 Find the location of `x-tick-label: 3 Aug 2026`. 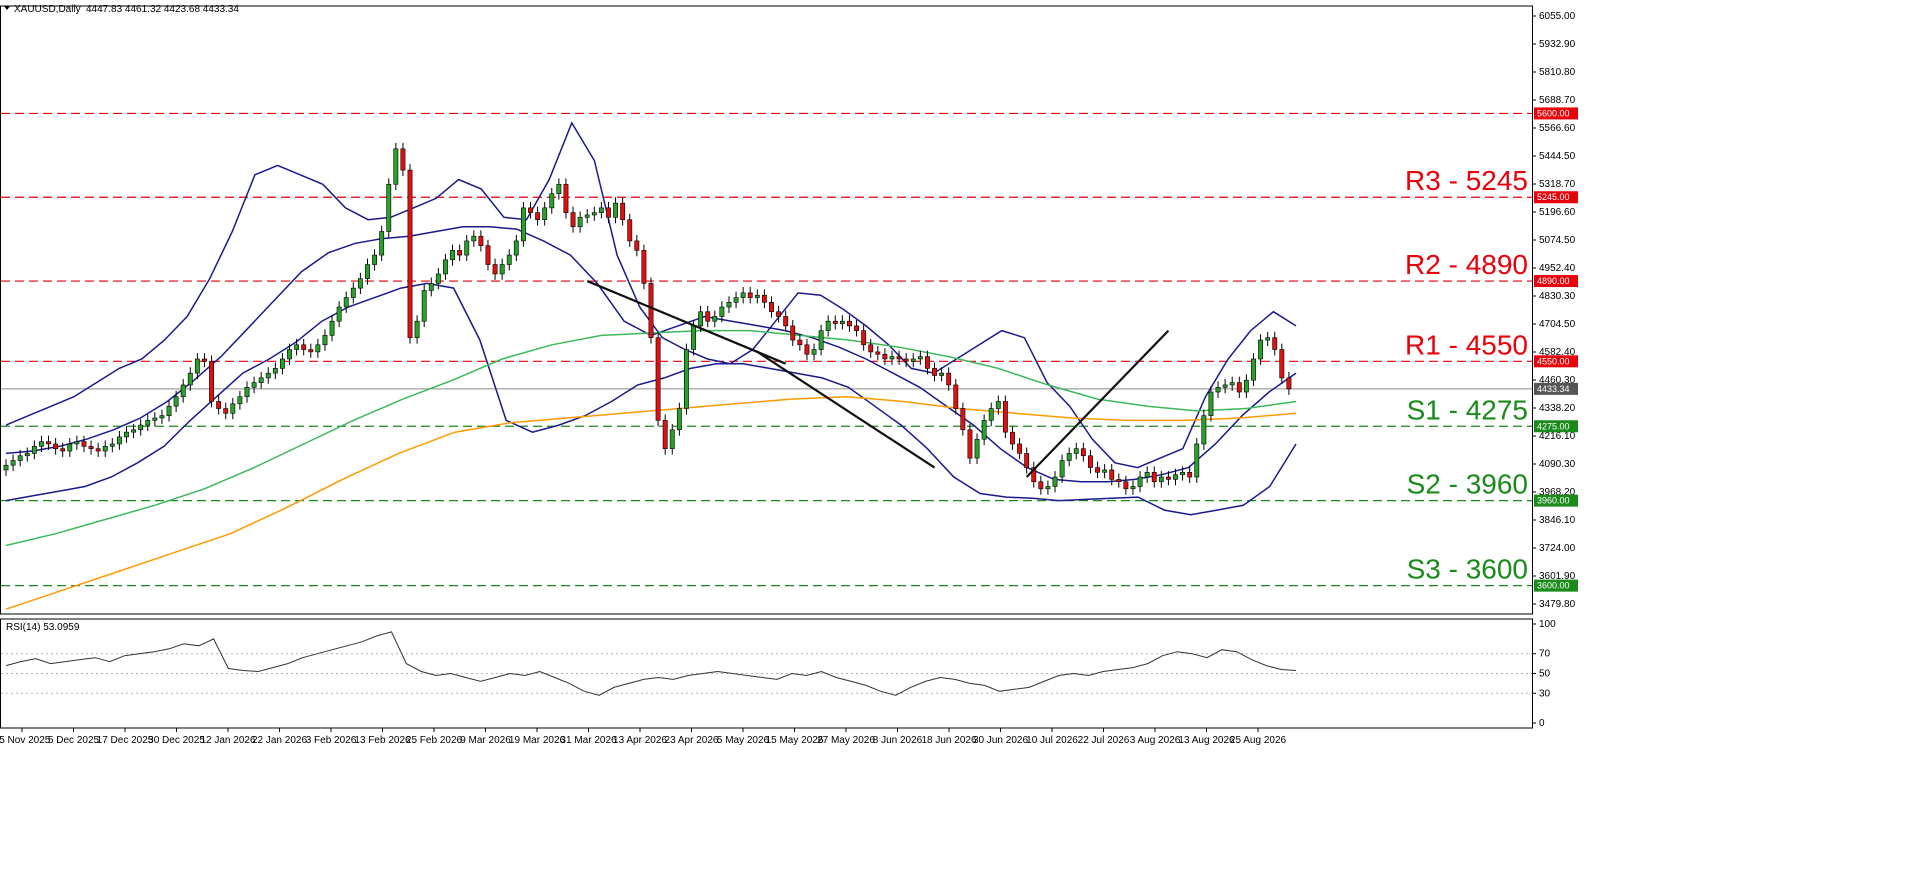

x-tick-label: 3 Aug 2026 is located at coordinates (1155, 740).